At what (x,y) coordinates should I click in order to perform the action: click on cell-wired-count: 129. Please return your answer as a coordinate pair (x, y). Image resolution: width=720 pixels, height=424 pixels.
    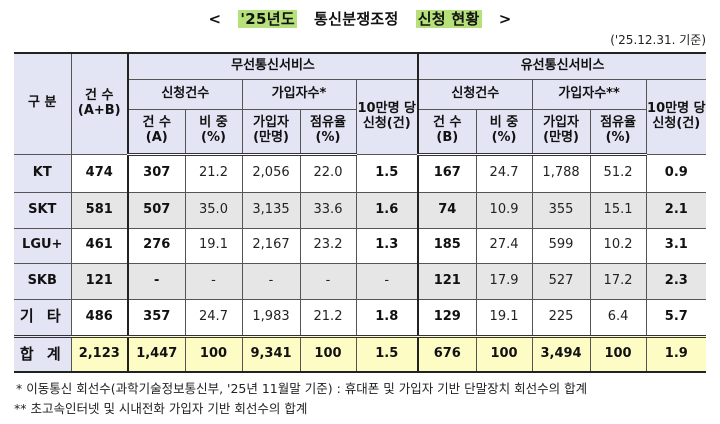
    Looking at the image, I should click on (447, 318).